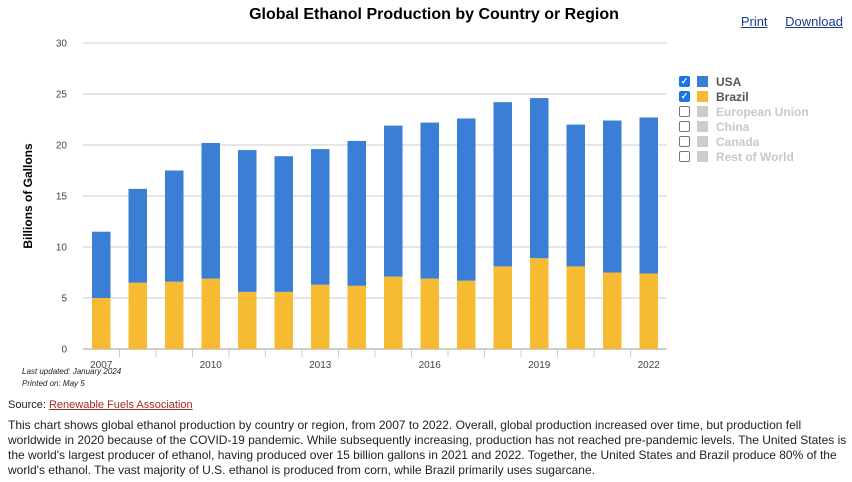 The width and height of the screenshot is (852, 482). What do you see at coordinates (612, 196) in the screenshot?
I see `bar-usa-2021` at bounding box center [612, 196].